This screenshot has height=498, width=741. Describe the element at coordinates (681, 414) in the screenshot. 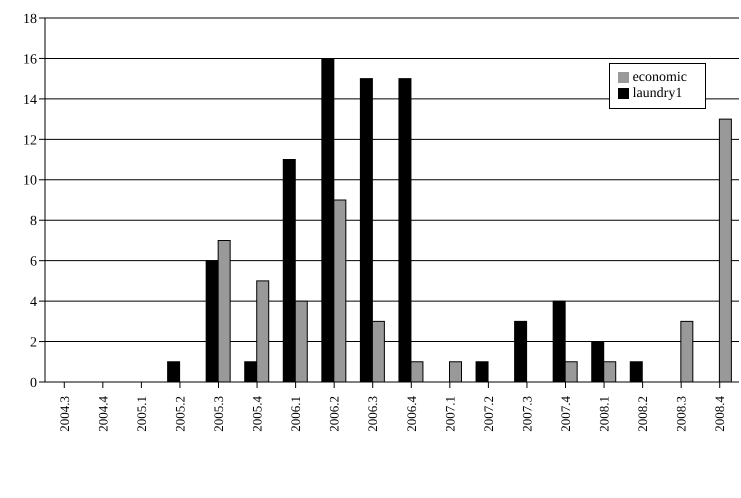

I see `x-tick-label: 2008.3` at that location.